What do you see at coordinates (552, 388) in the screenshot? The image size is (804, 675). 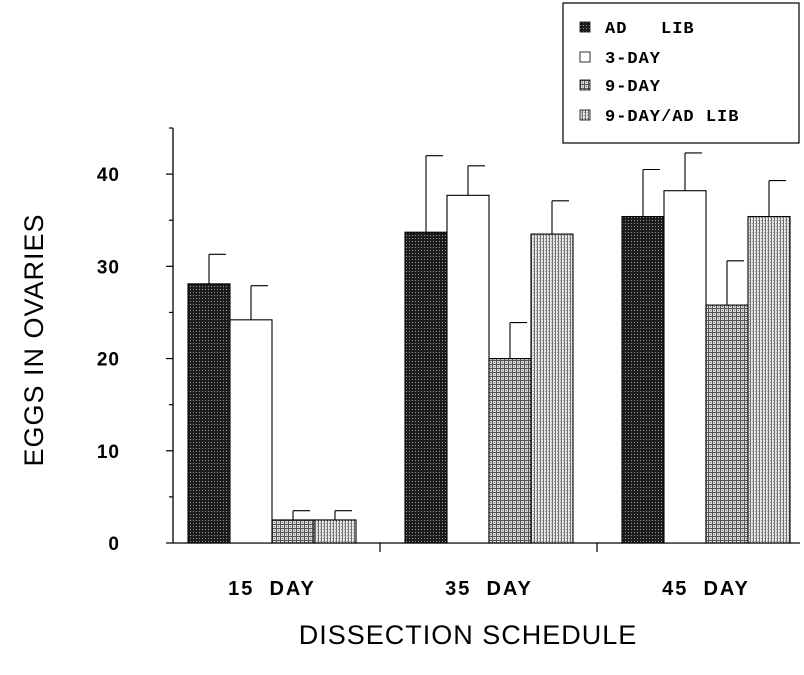 I see `bar-9-day-ad-lib-35-day` at bounding box center [552, 388].